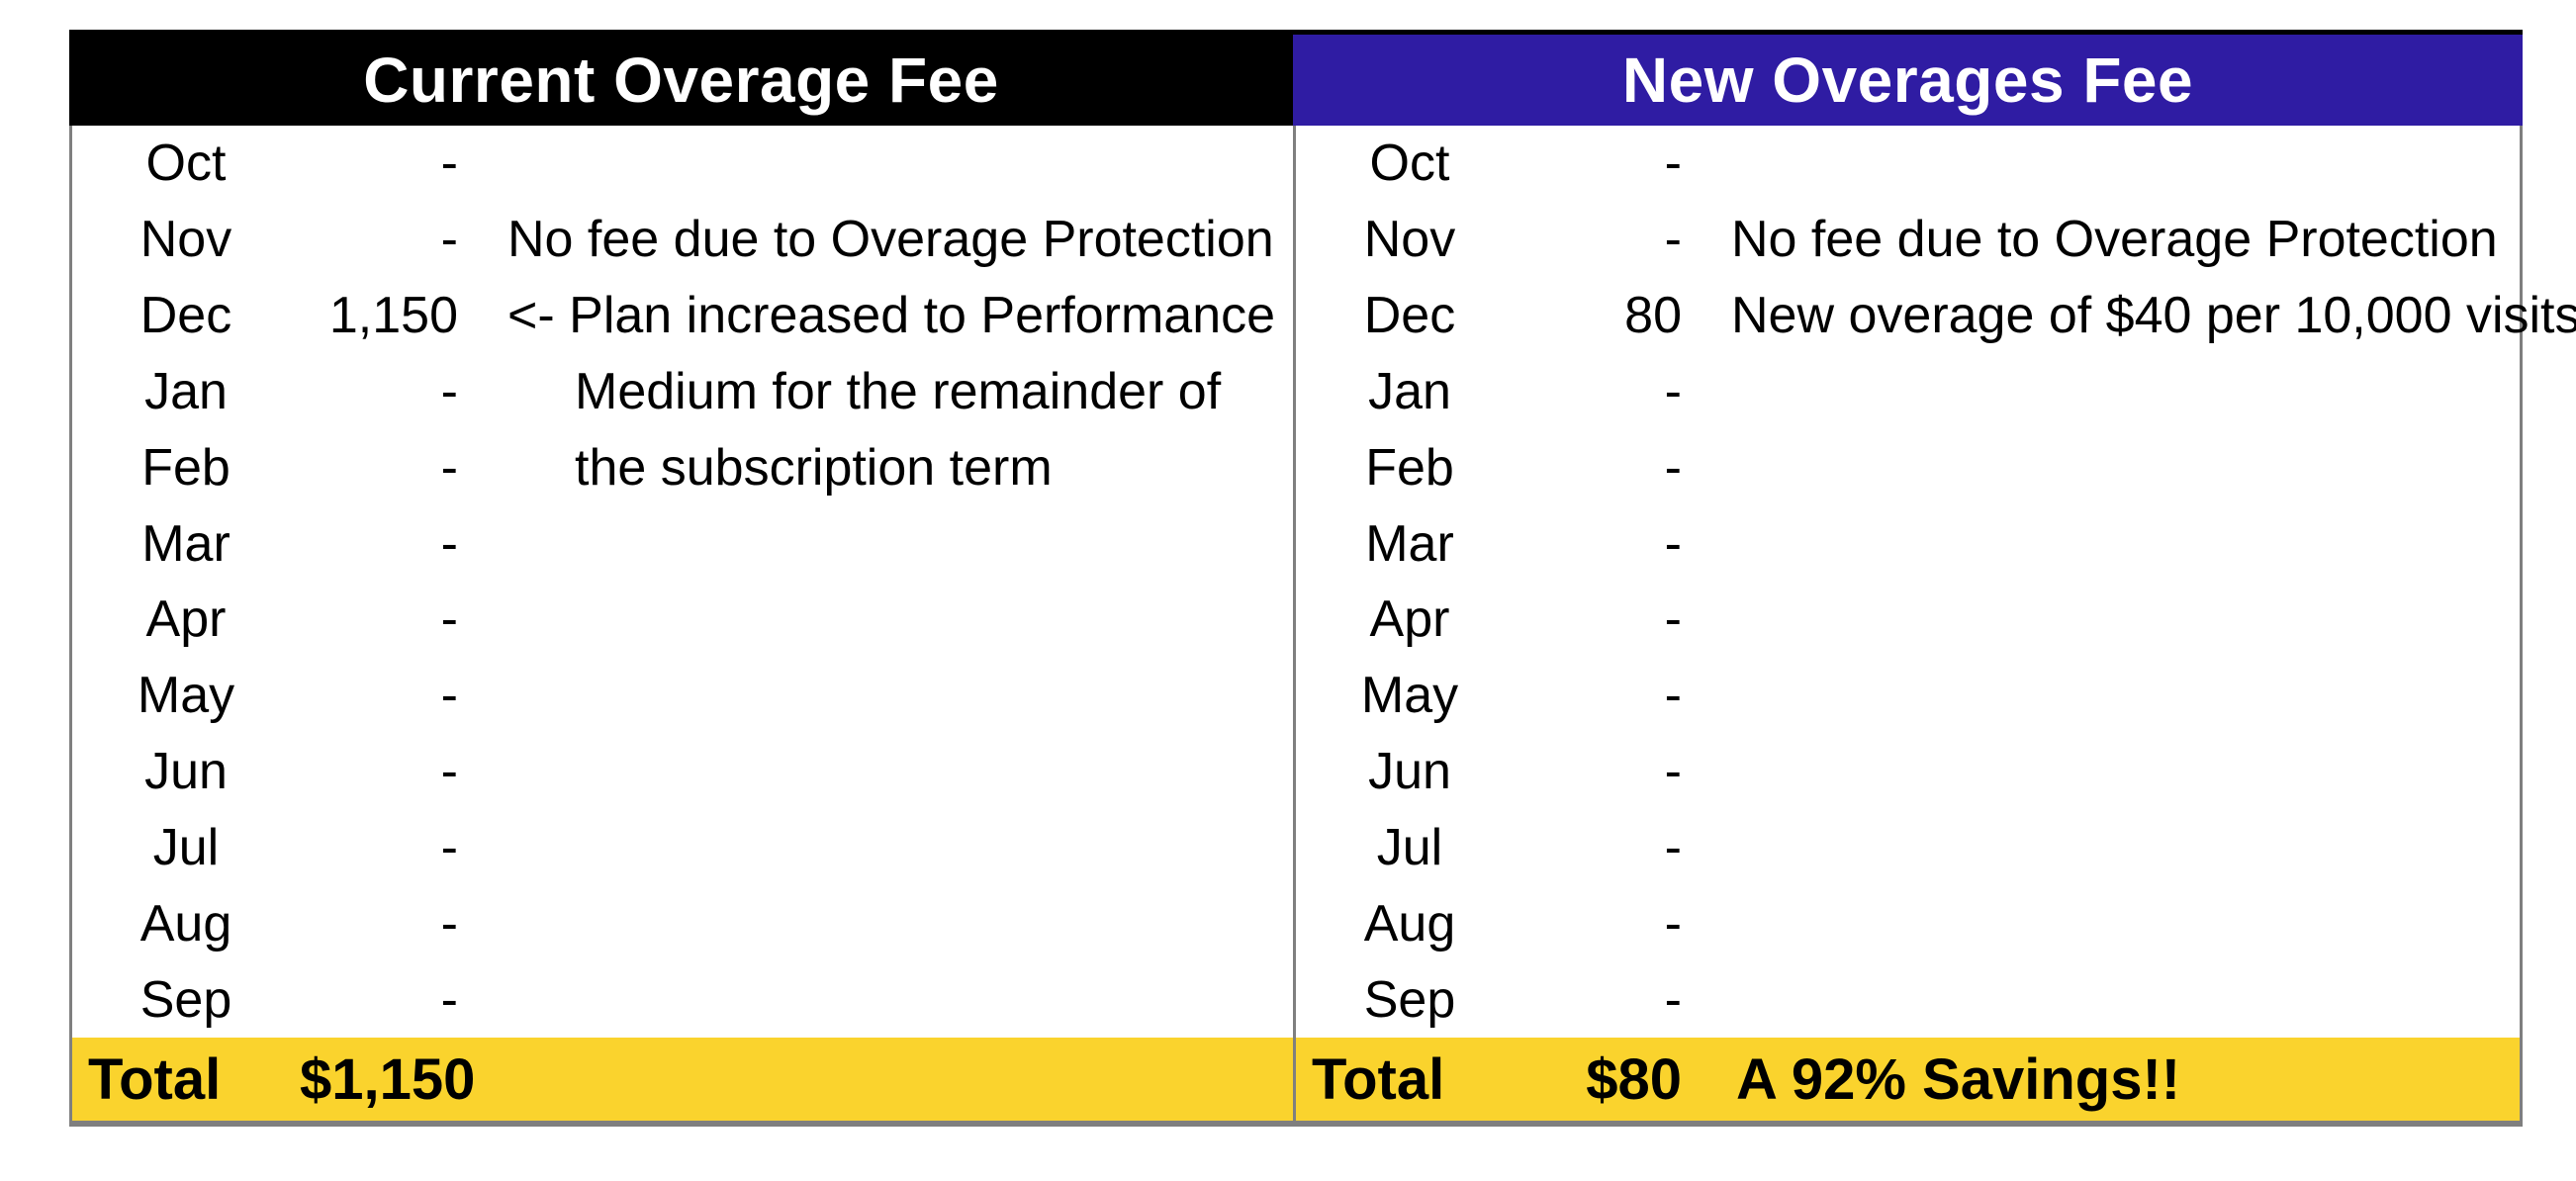 The width and height of the screenshot is (2576, 1181). Describe the element at coordinates (388, 1079) in the screenshot. I see `total-value: $1,150` at that location.